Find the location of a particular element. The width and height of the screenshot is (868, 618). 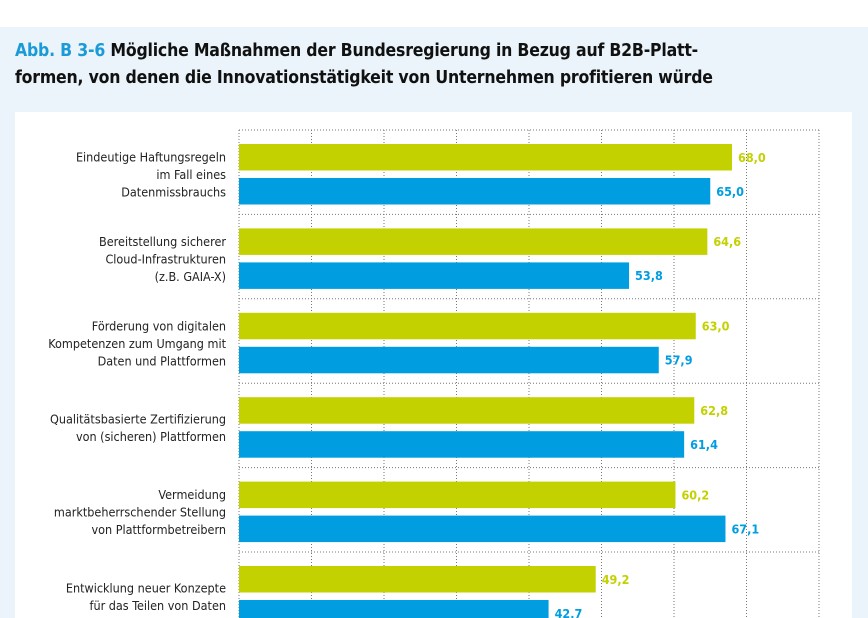

data-label-series-green-4: 60,2 is located at coordinates (695, 494).